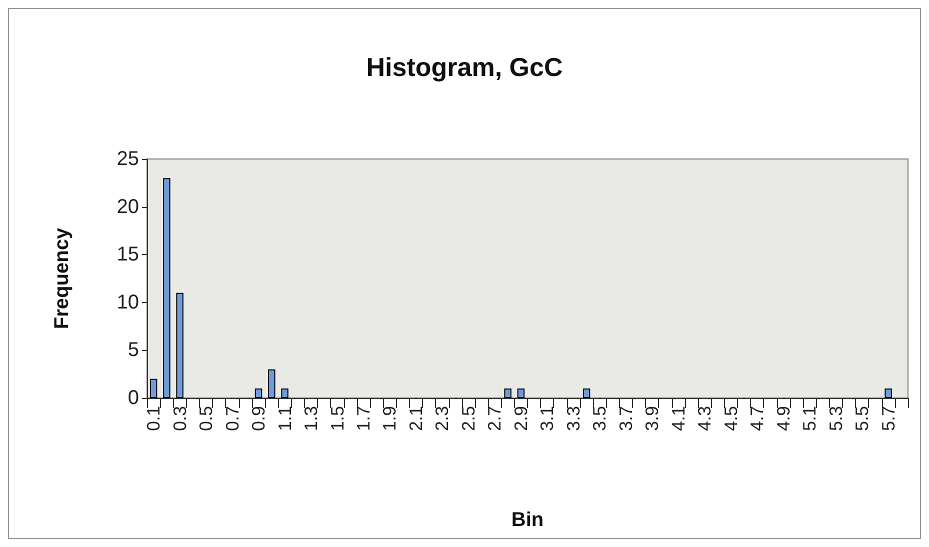  Describe the element at coordinates (363, 419) in the screenshot. I see `x-tick-label: 1.7` at that location.